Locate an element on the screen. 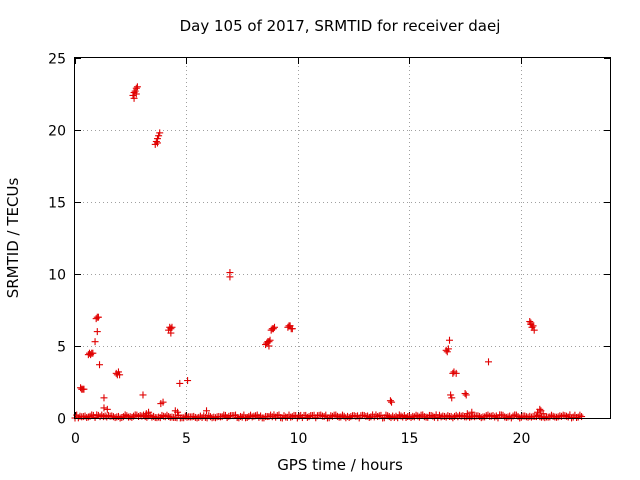 The height and width of the screenshot is (480, 640). y-tick-label: 10 is located at coordinates (57, 276).